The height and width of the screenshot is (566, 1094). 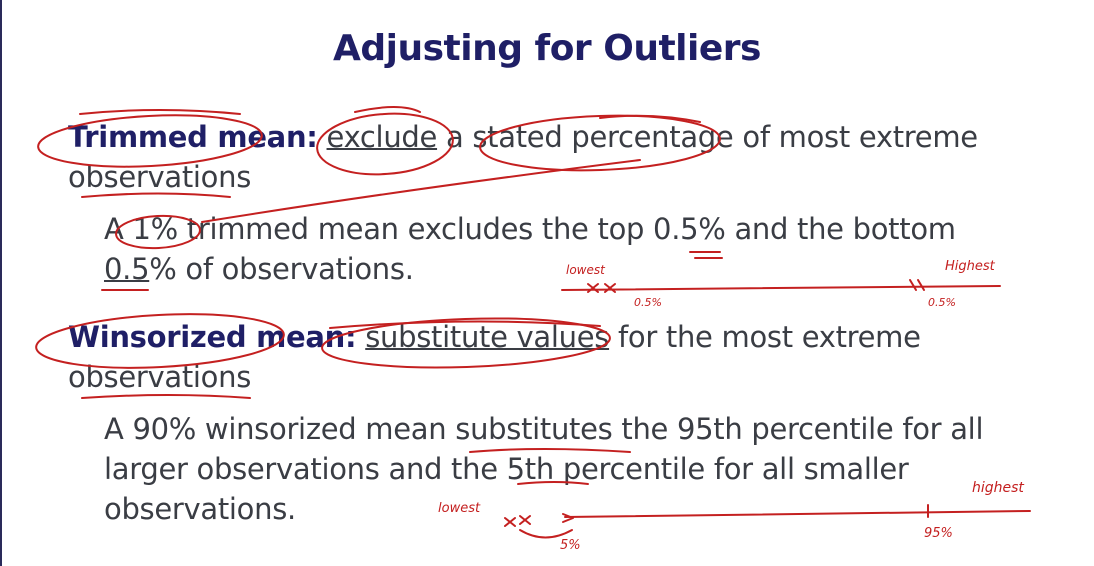 I want to click on overline-trimmed, so click(x=160, y=112).